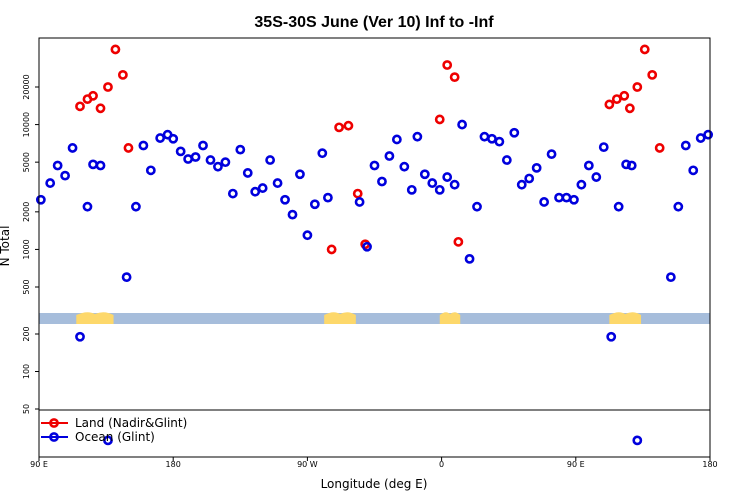 This screenshot has width=750, height=500. I want to click on land-ocean-band, so click(374, 318).